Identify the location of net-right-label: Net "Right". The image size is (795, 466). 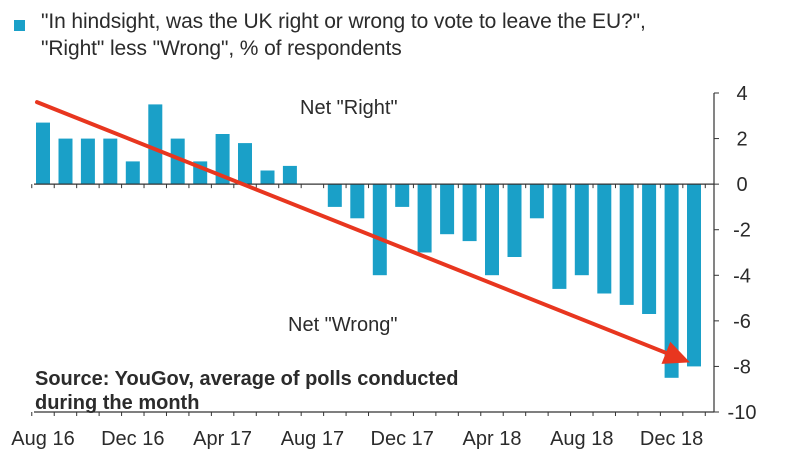
(349, 108).